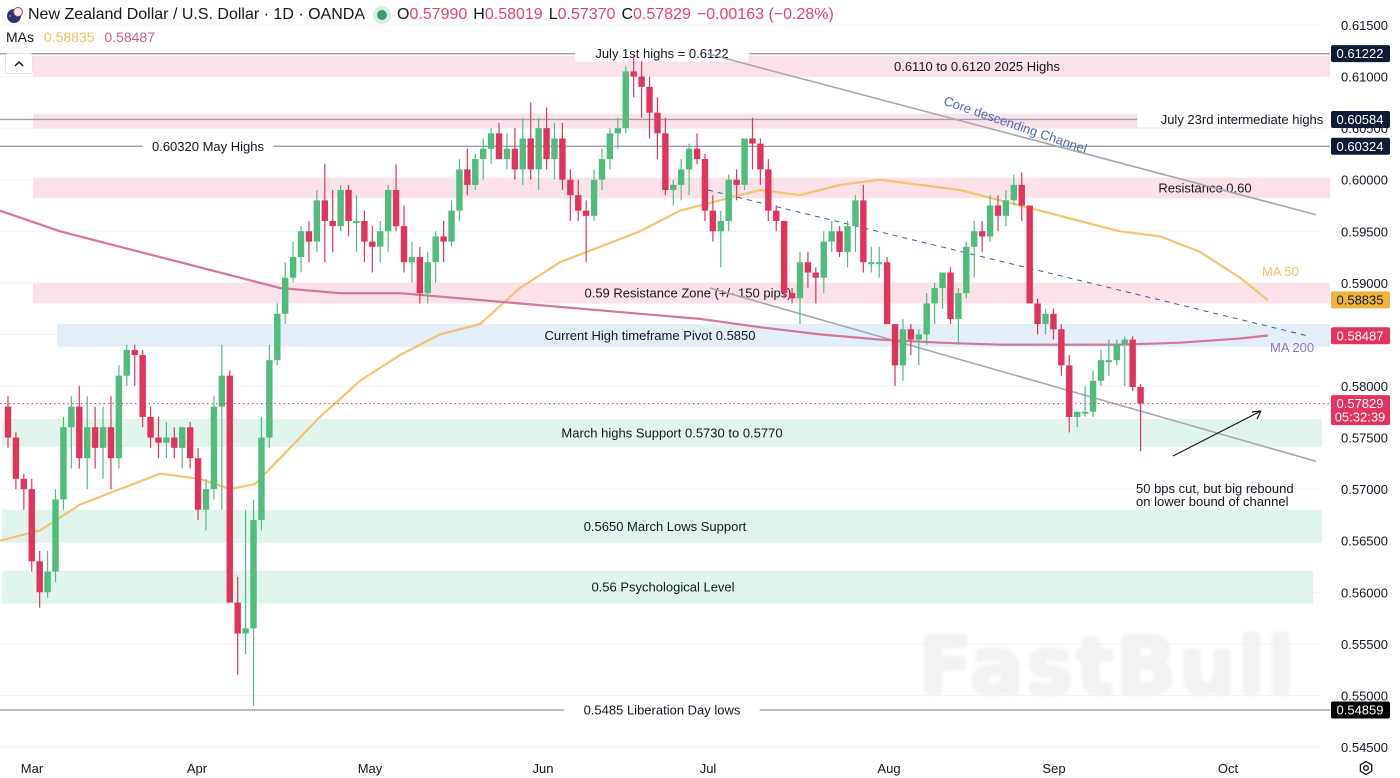 The width and height of the screenshot is (1400, 778). What do you see at coordinates (1242, 119) in the screenshot?
I see `level-label: July 23rd intermediate highs` at bounding box center [1242, 119].